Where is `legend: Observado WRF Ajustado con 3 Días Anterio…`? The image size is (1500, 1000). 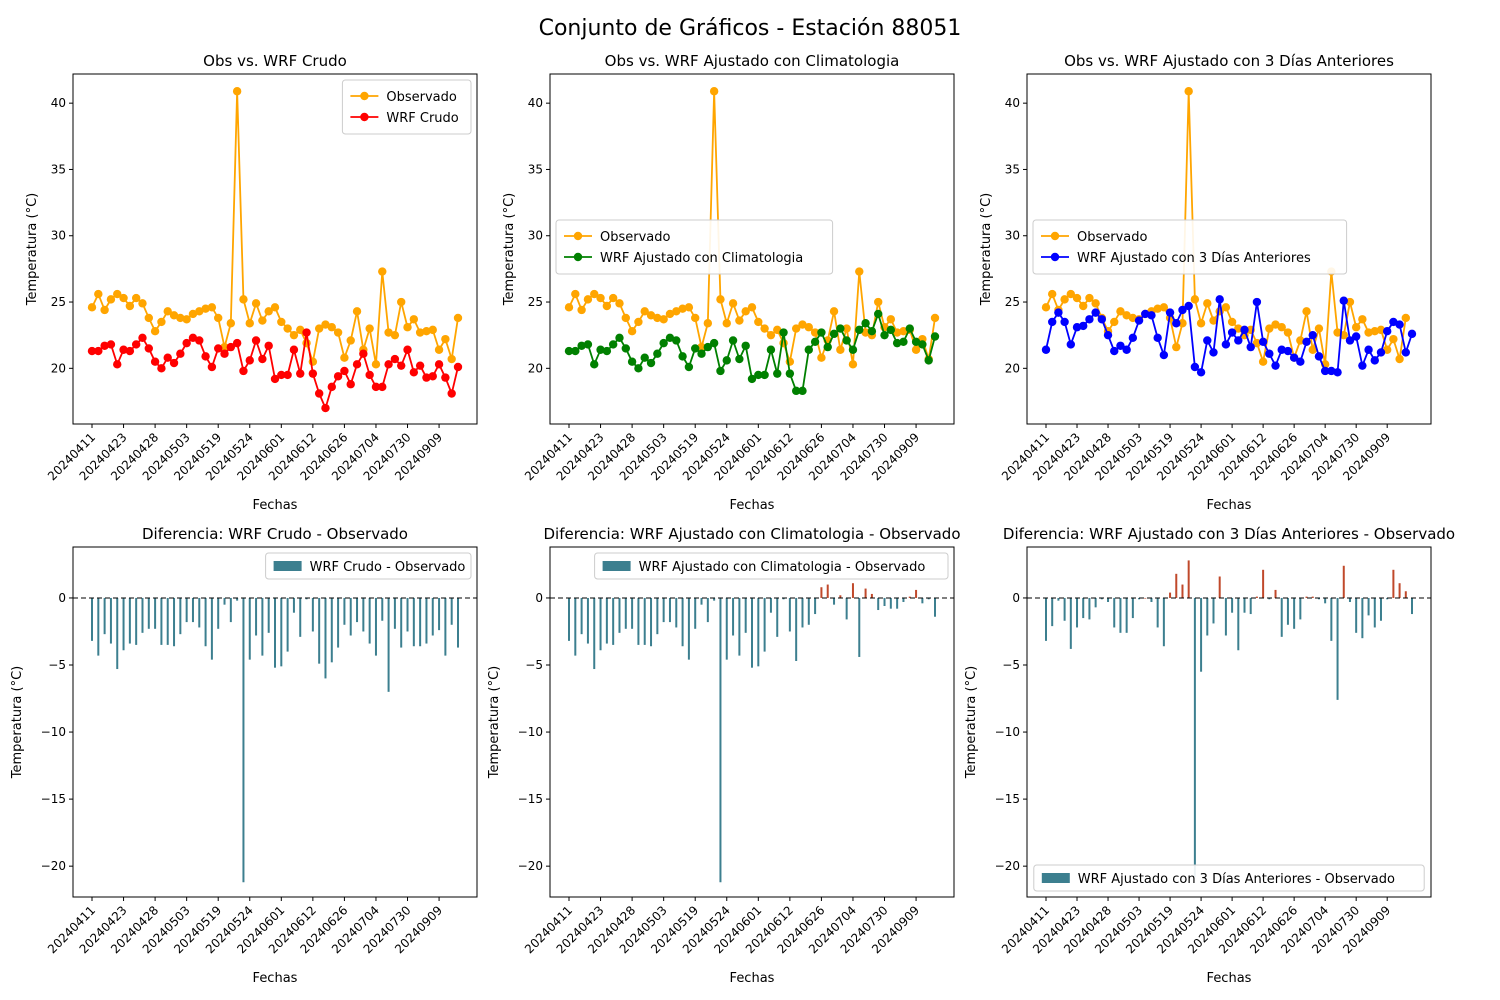
legend: Observado WRF Ajustado con 3 Días Anterio… is located at coordinates (1190, 247).